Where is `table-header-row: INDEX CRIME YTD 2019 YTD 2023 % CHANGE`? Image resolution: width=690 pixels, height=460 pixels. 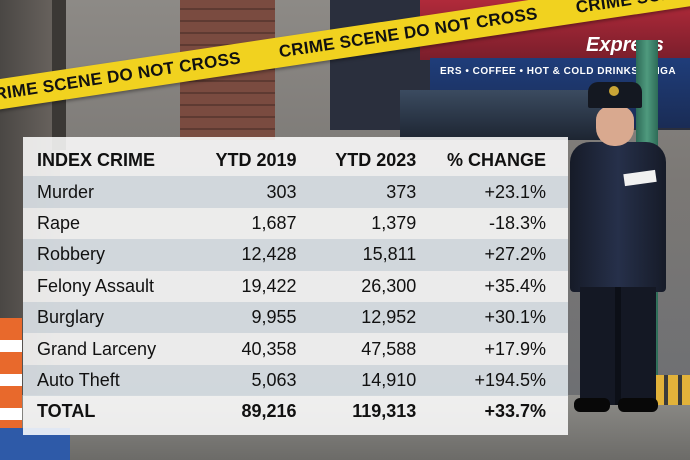 table-header-row: INDEX CRIME YTD 2019 YTD 2023 % CHANGE is located at coordinates (295, 160).